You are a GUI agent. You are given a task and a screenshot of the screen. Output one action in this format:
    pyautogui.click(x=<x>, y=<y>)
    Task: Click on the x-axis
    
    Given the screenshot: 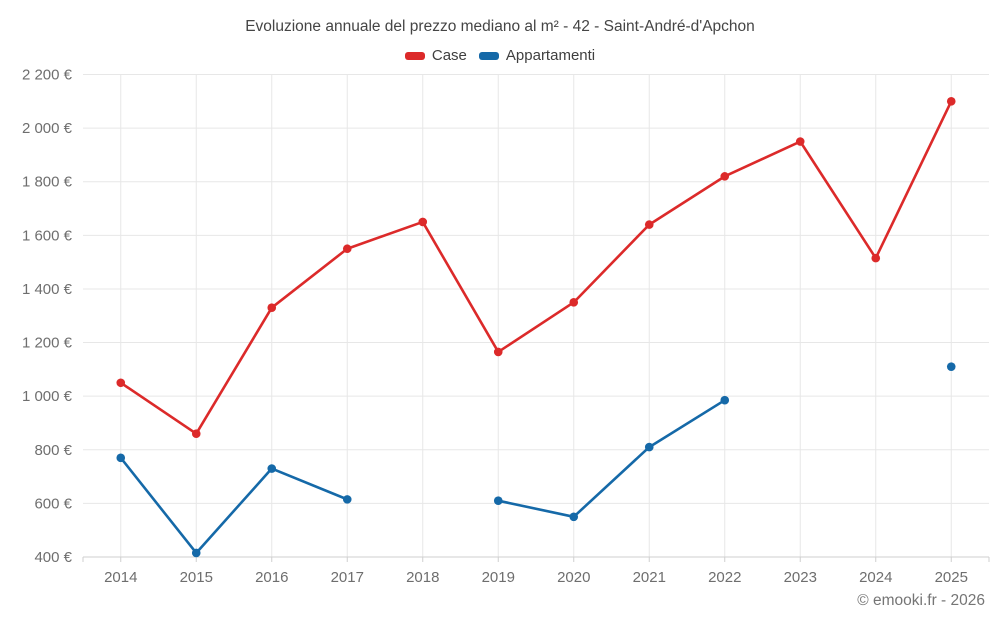 What is the action you would take?
    pyautogui.click(x=536, y=559)
    